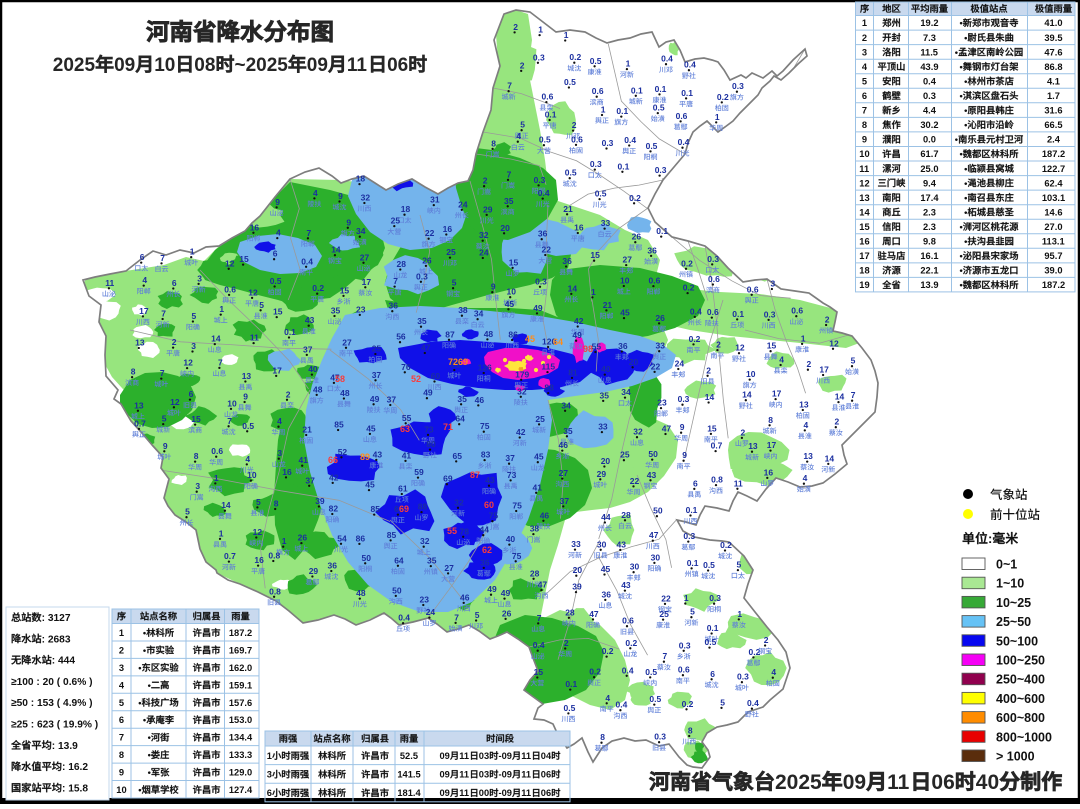 The image size is (1080, 809). What do you see at coordinates (404, 509) in the screenshot?
I see `svg-text: 69` at bounding box center [404, 509].